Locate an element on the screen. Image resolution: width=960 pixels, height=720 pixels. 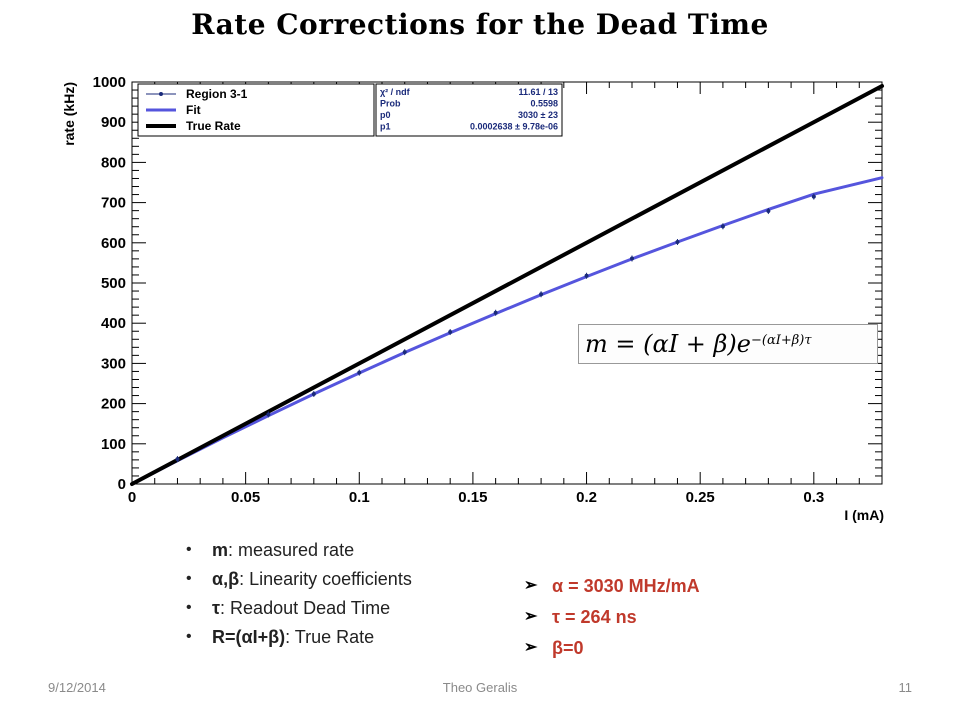
footer-date: 9/12/2014 is located at coordinates (77, 687).